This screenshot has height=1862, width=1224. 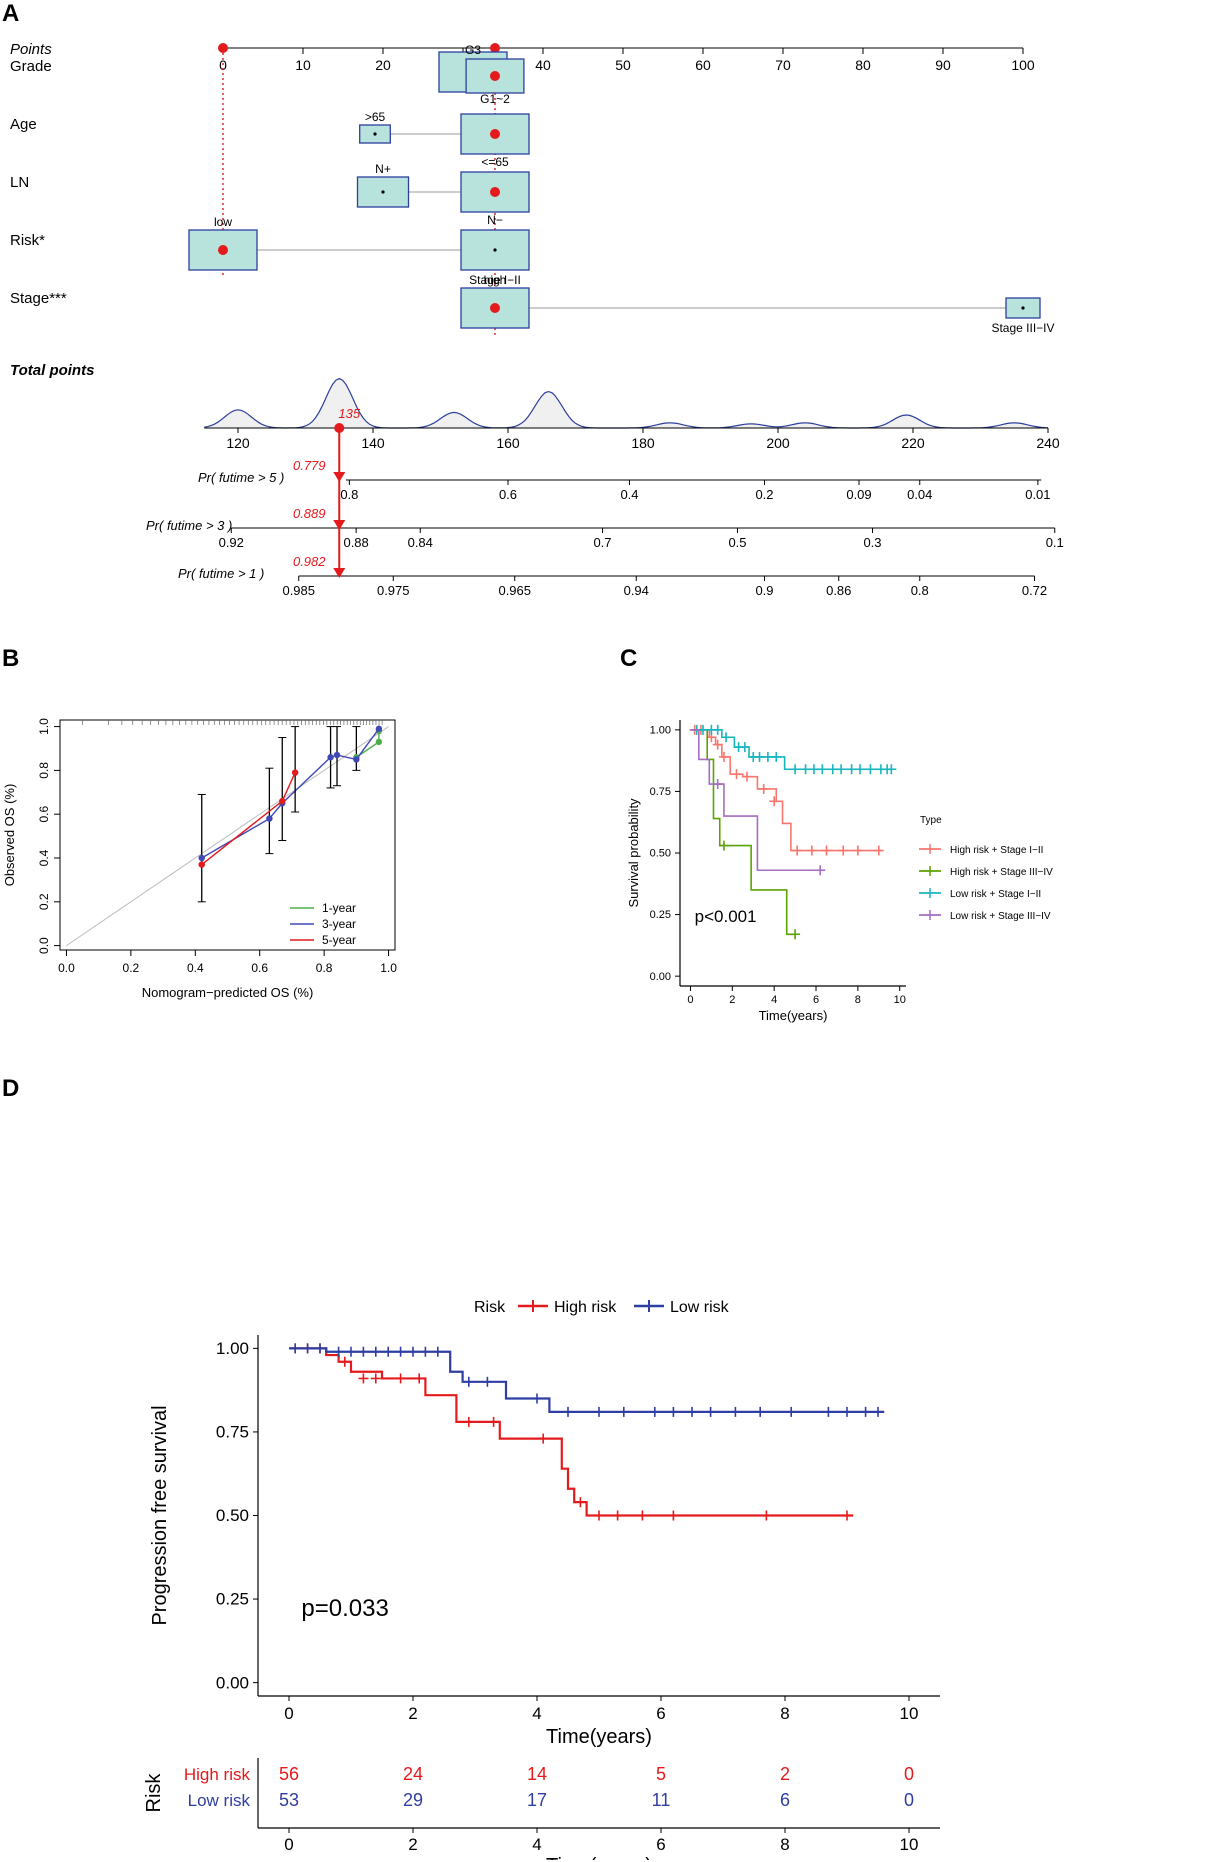 I want to click on total-points-label: Total points, so click(x=52, y=370).